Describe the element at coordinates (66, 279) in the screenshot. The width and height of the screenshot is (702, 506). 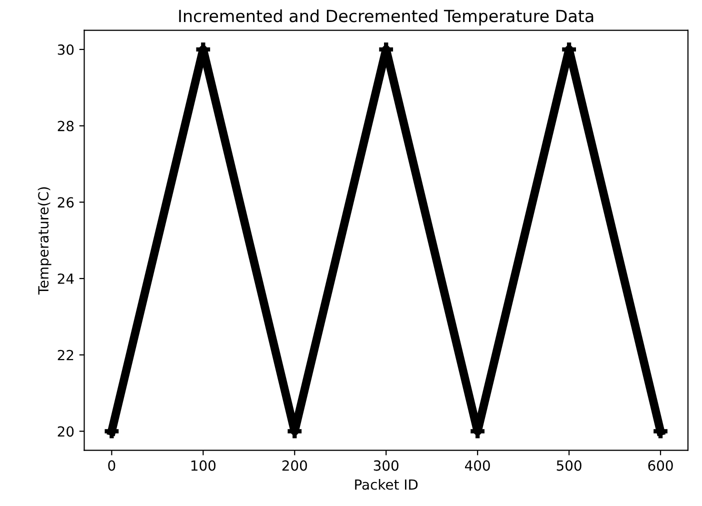
I see `y-tick-label: 24` at that location.